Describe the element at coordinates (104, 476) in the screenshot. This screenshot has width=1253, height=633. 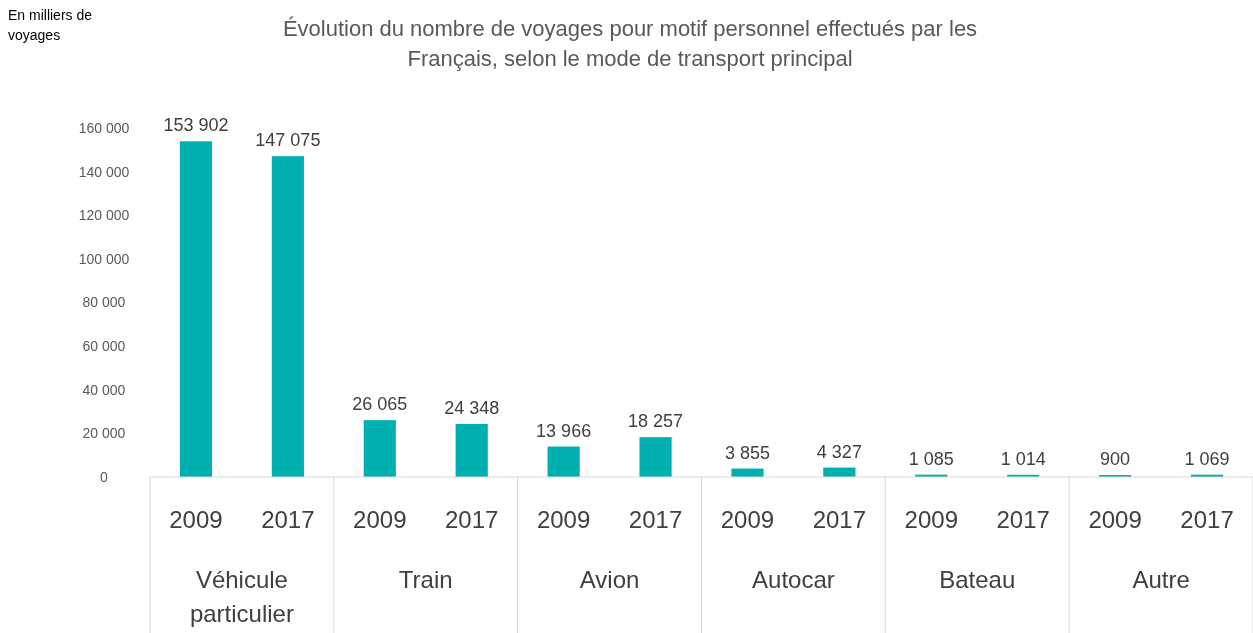
I see `y-tick-label: 0` at that location.